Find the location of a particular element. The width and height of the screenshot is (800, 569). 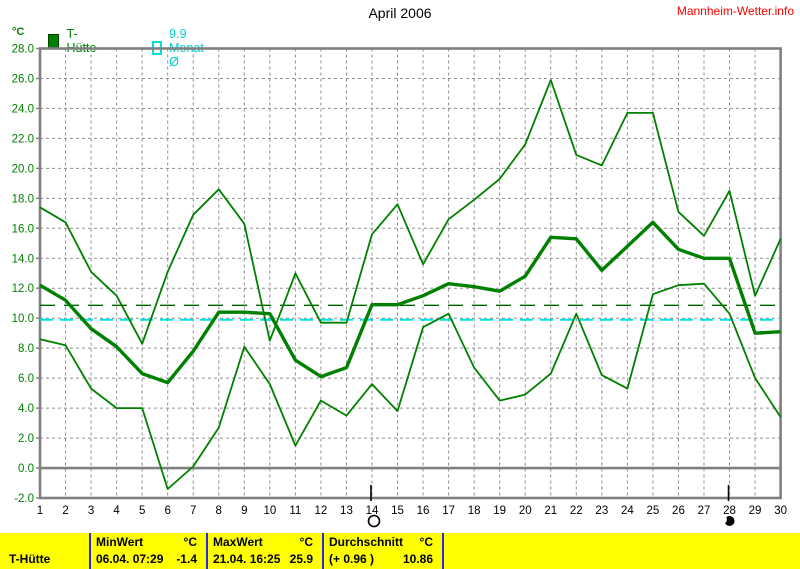

minwert-unit: °C is located at coordinates (190, 542).